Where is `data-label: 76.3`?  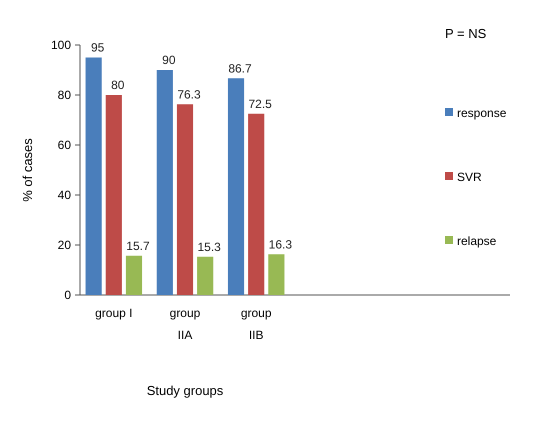
data-label: 76.3 is located at coordinates (189, 94).